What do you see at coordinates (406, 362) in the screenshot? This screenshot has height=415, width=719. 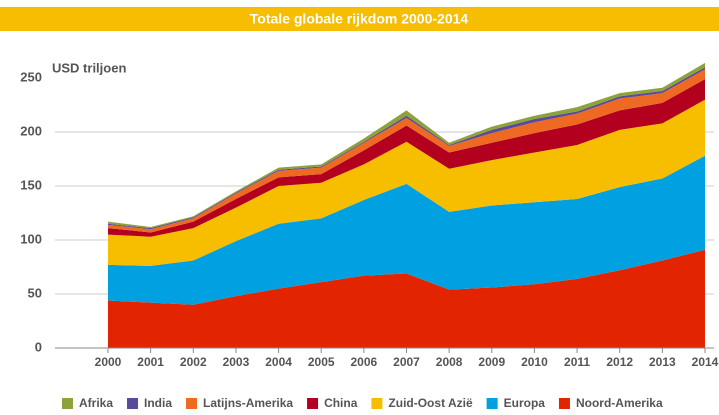 I see `x-tick-label: 2007` at bounding box center [406, 362].